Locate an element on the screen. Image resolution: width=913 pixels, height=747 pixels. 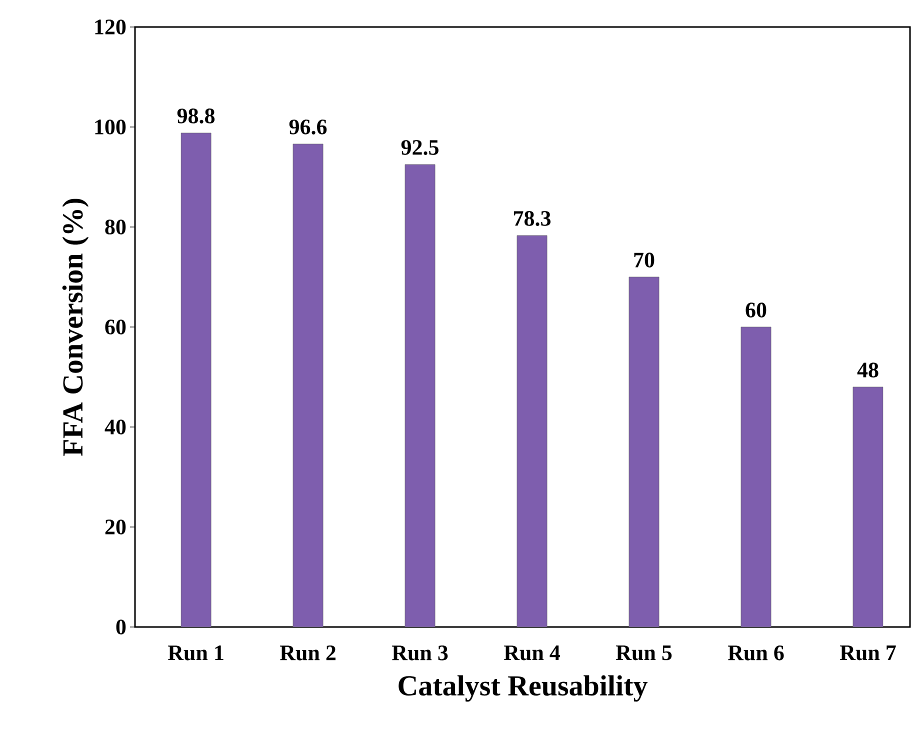
y-tick-label: 20 is located at coordinates (115, 527).